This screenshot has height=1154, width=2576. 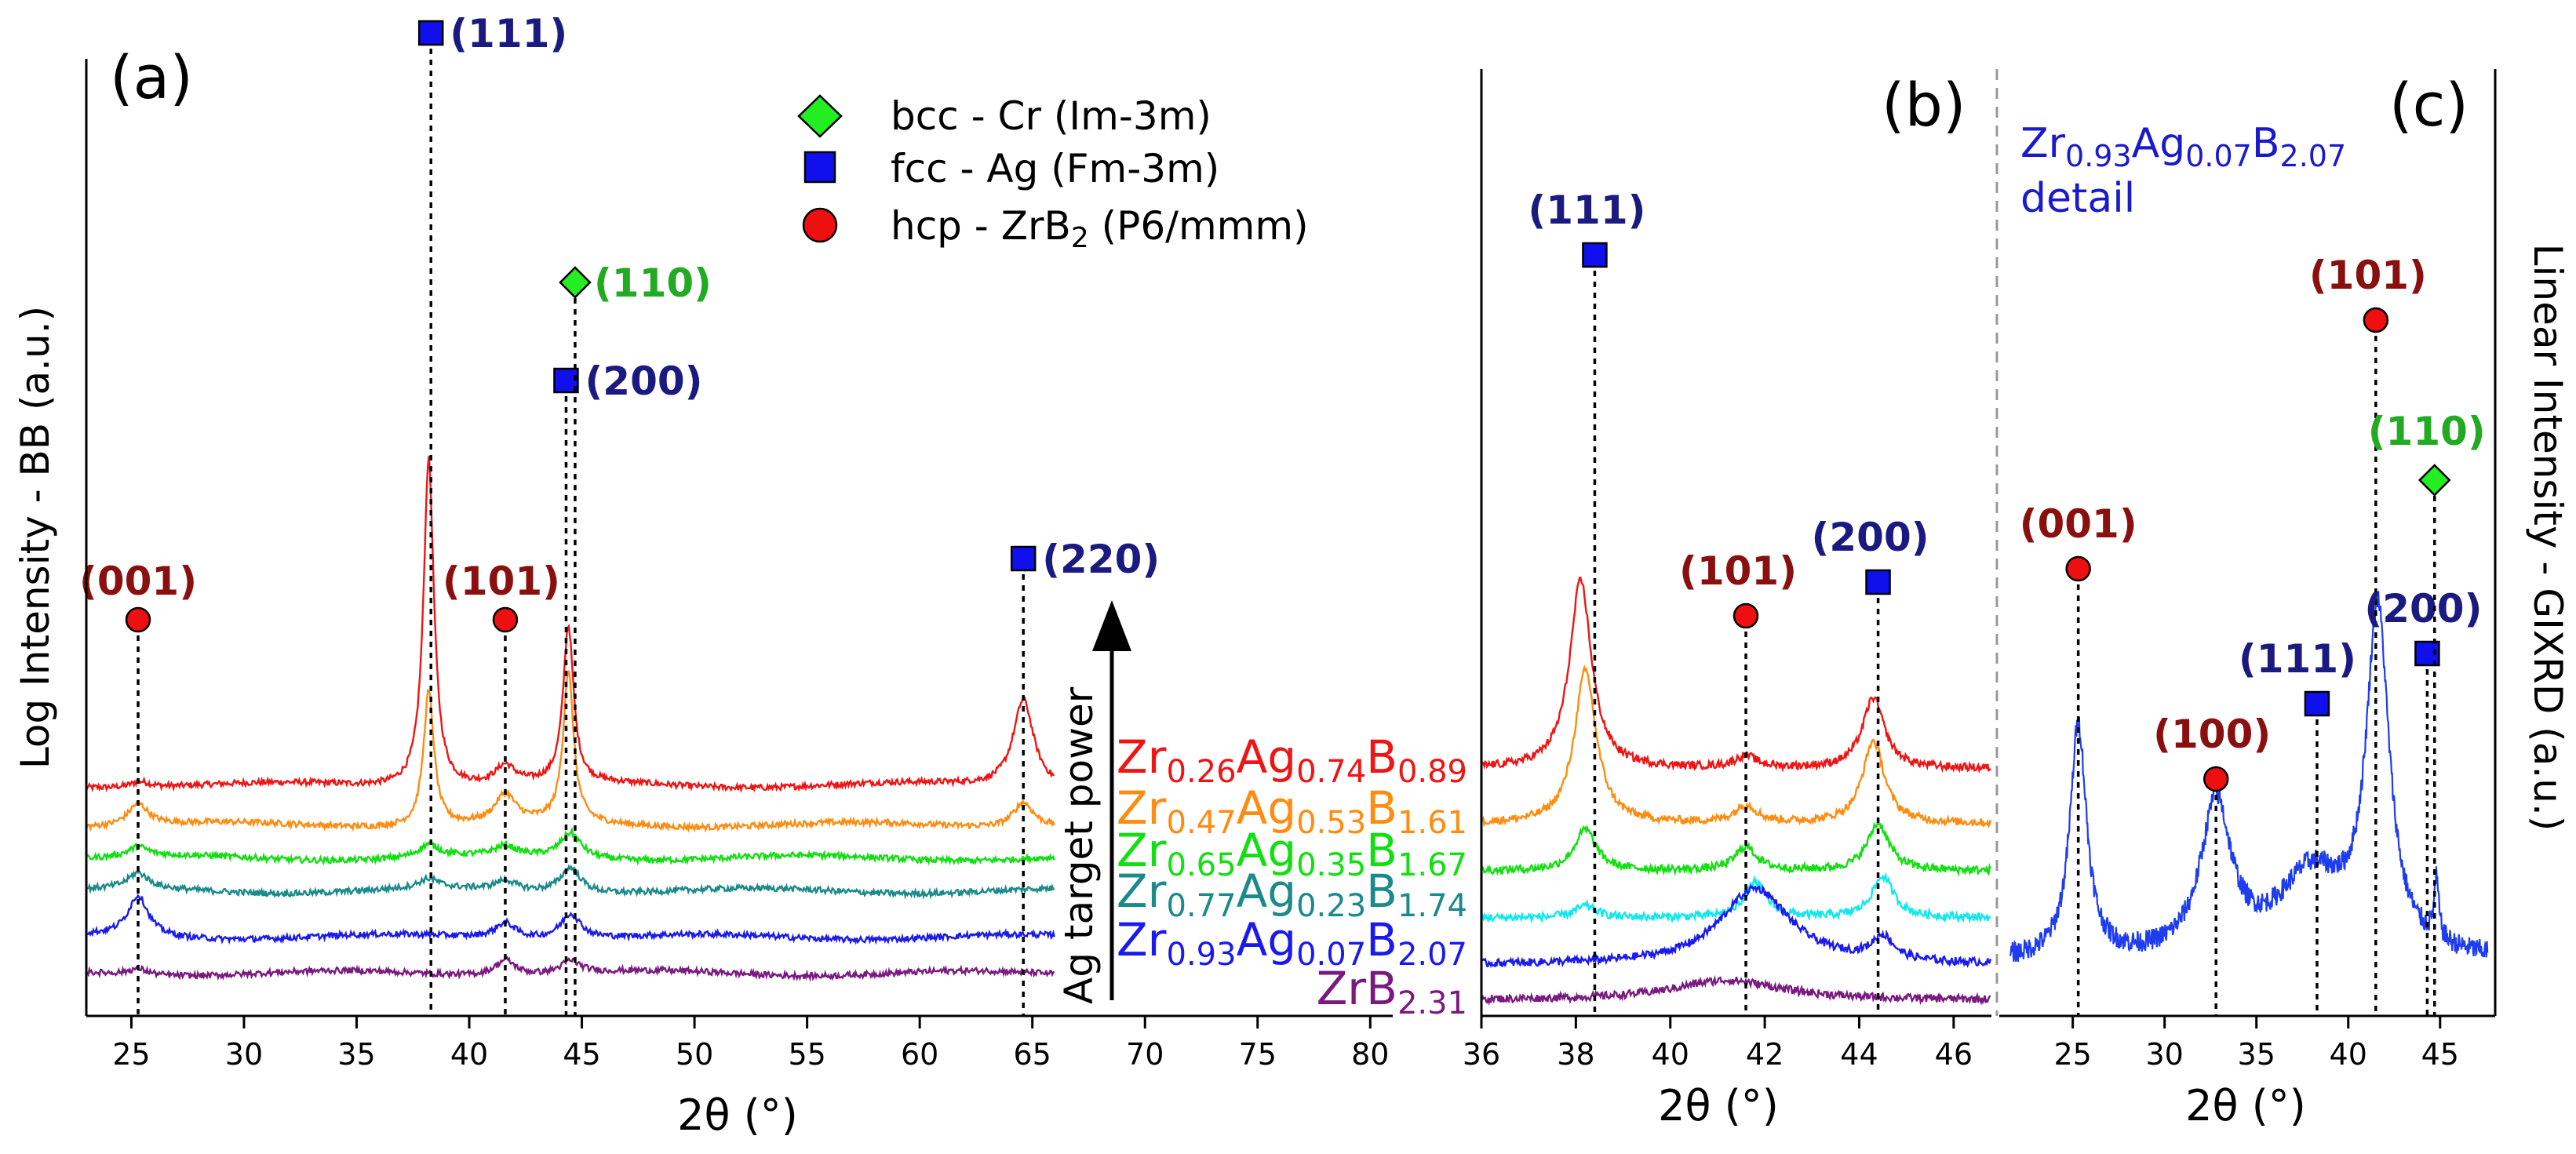 What do you see at coordinates (1575, 1054) in the screenshot?
I see `panel-b-x-tick-label: 38` at bounding box center [1575, 1054].